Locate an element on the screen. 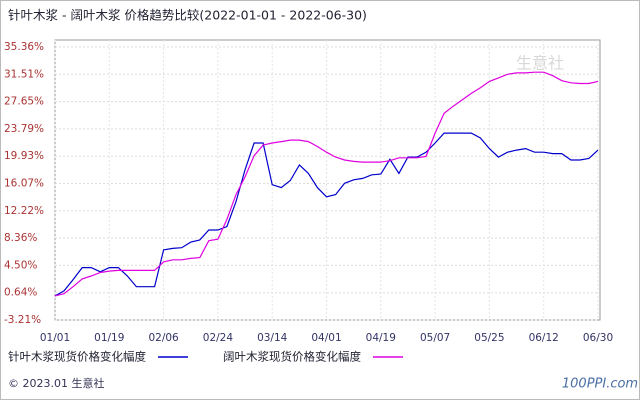 The width and height of the screenshot is (640, 400). y-tick-label: -3.21% is located at coordinates (22, 320).